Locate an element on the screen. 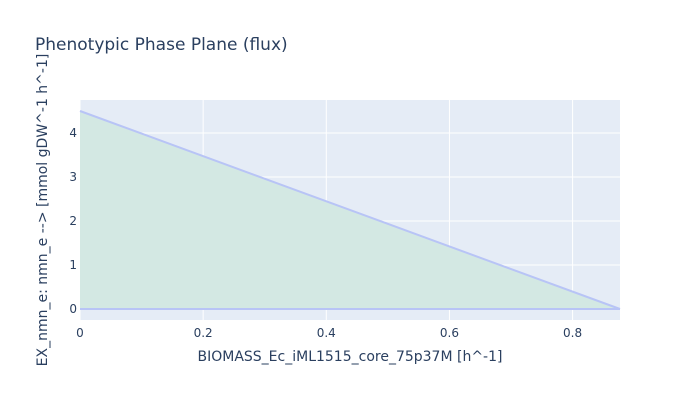 The width and height of the screenshot is (700, 400). x-axis-ticks: 0 0.2 0.4 0.6 0.8 is located at coordinates (329, 333).